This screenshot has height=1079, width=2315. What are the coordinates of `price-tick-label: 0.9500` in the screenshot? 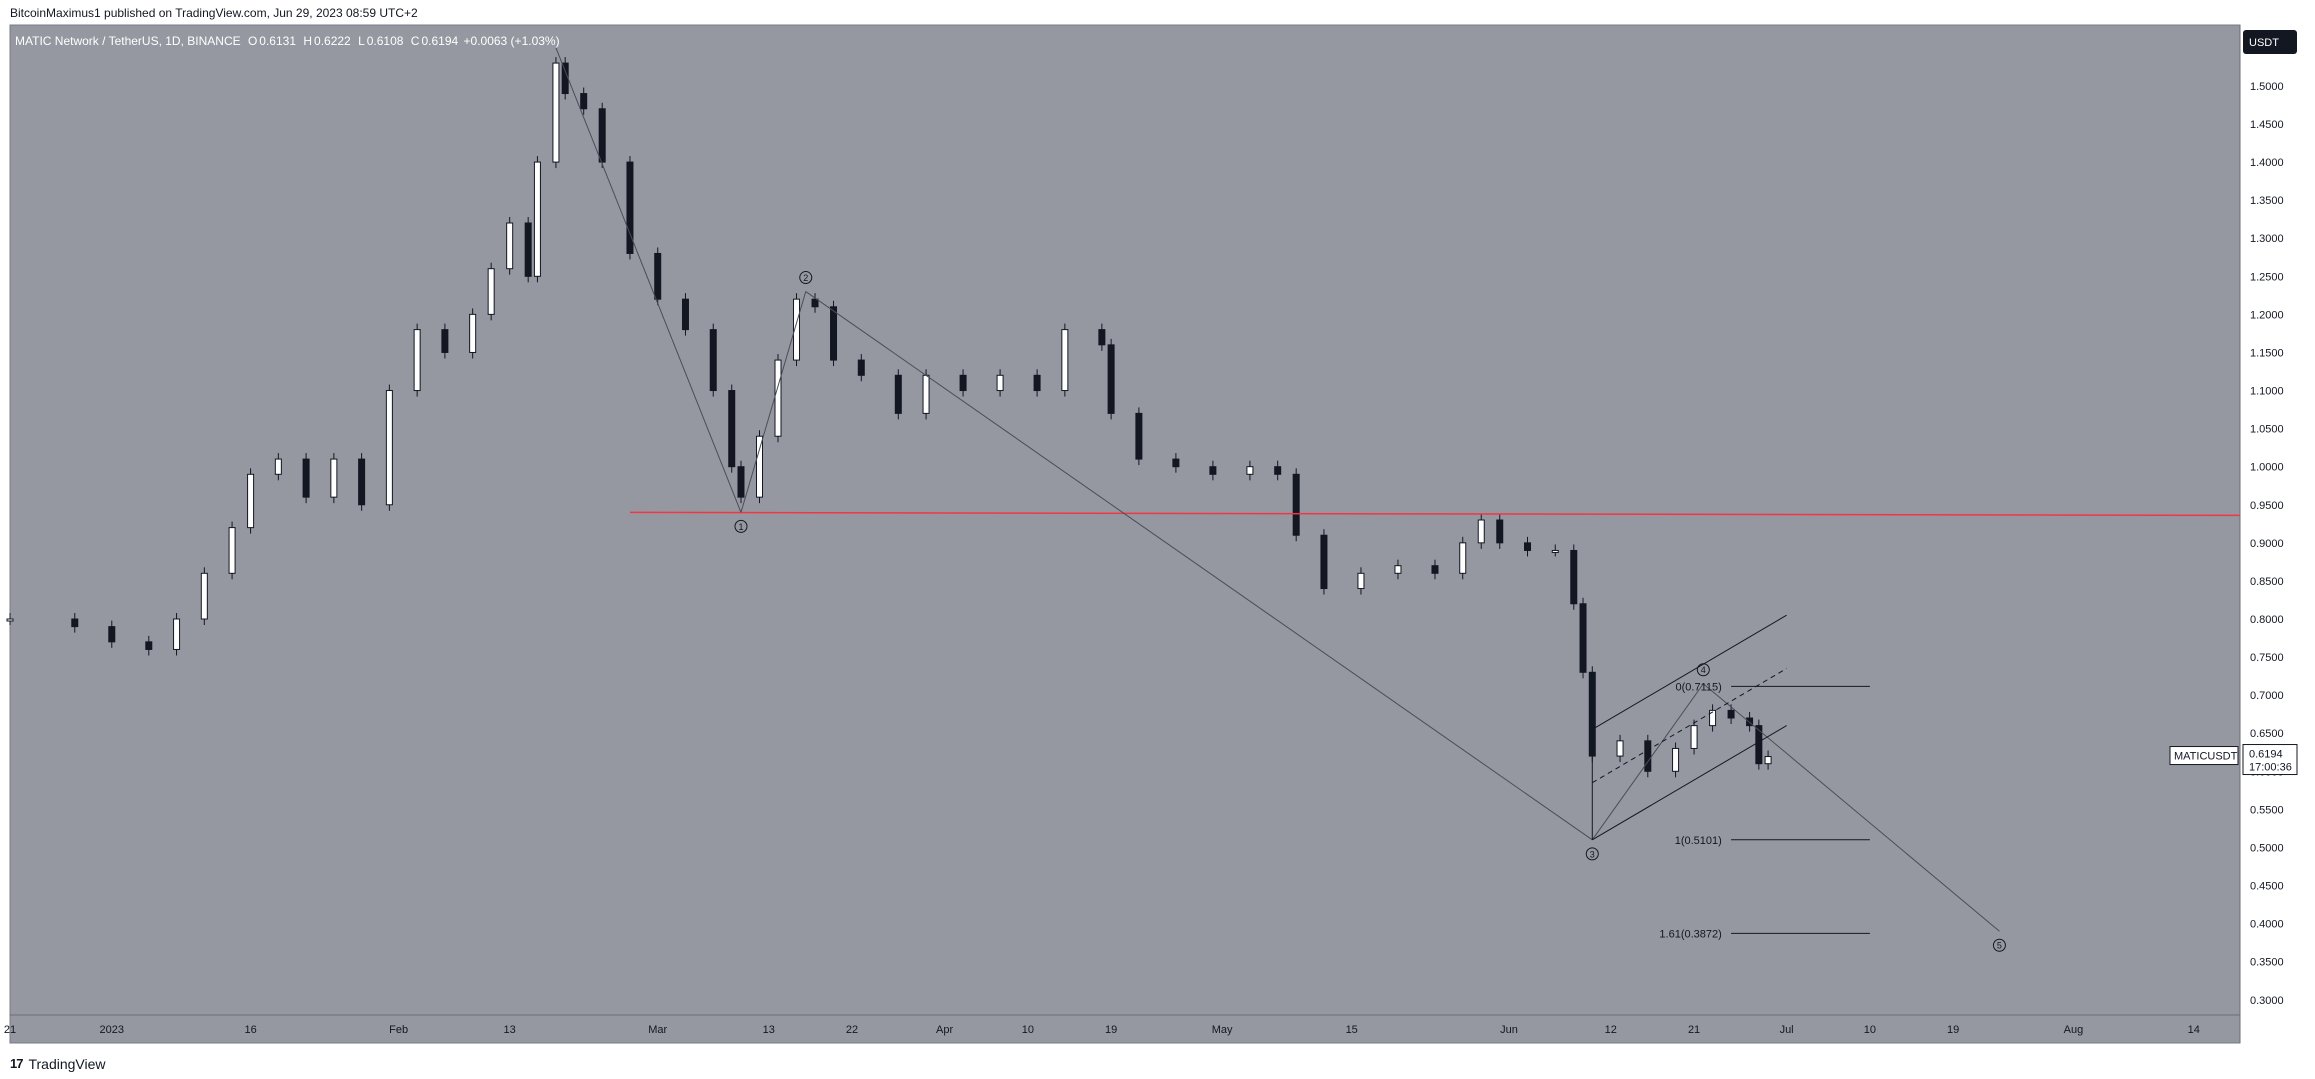 It's located at (2267, 506).